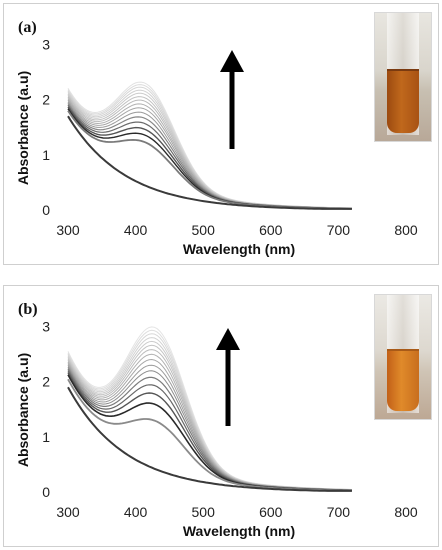 The image size is (442, 550). I want to click on panel-label-a: (a), so click(27, 27).